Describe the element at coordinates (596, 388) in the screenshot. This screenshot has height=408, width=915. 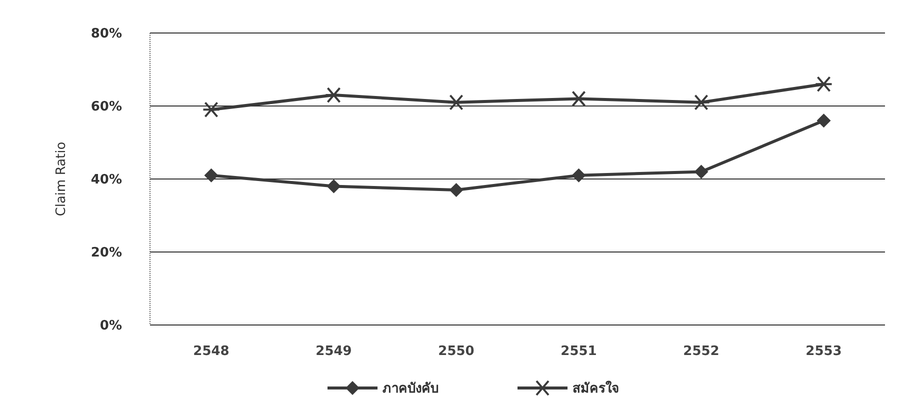
I see `legend-label: สมัครใจ` at that location.